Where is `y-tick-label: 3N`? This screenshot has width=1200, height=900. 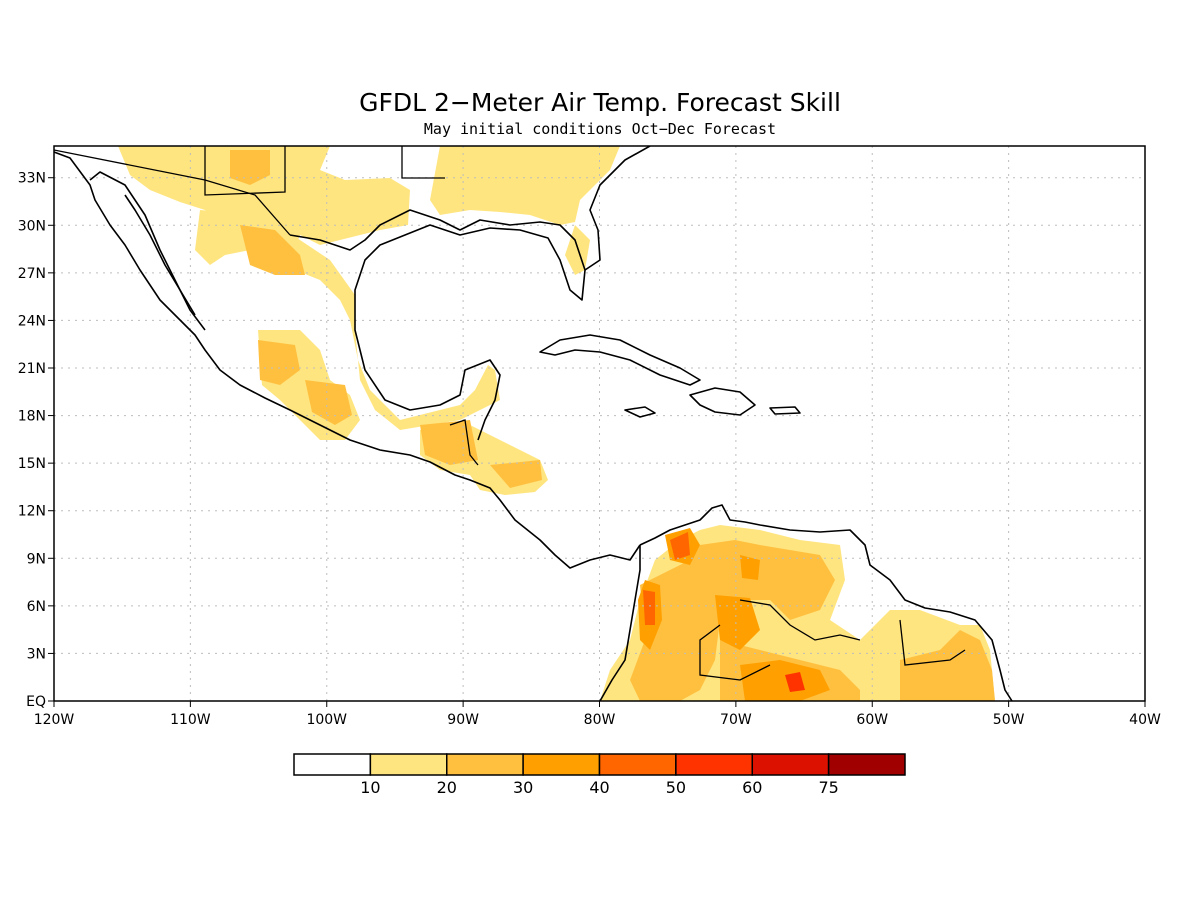
y-tick-label: 3N is located at coordinates (36, 654).